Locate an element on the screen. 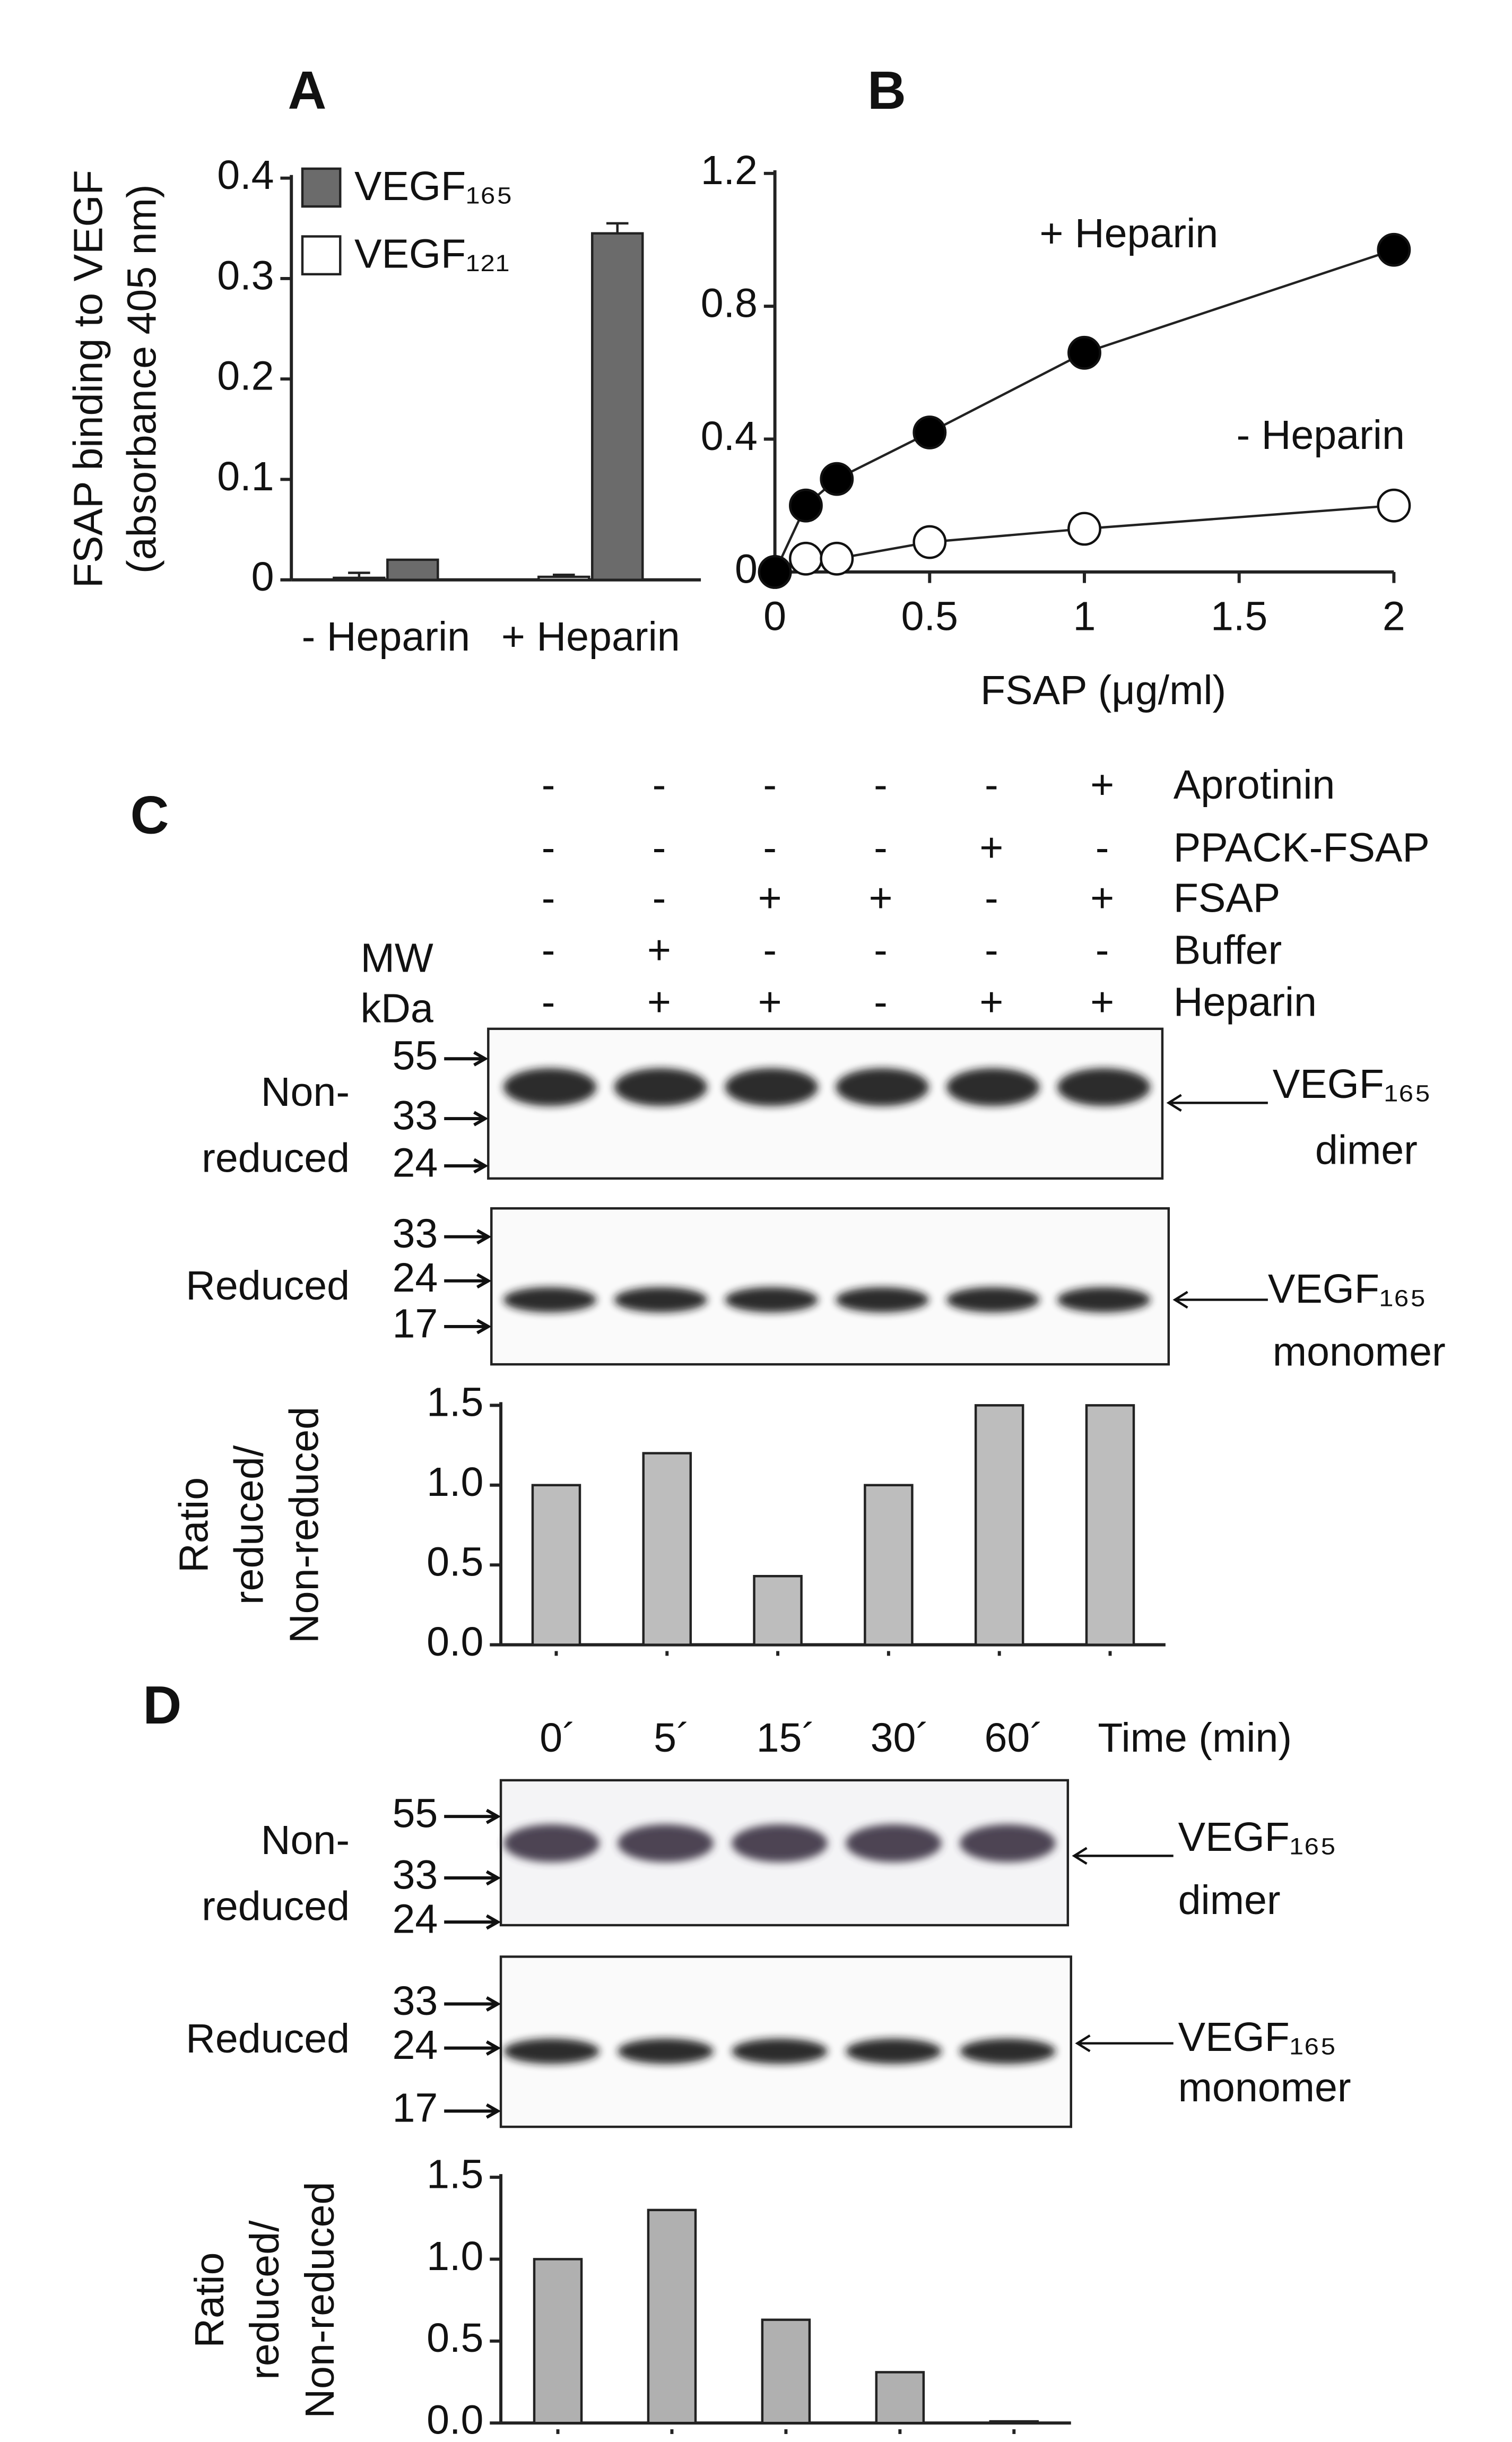  mw-label: MW is located at coordinates (397, 959).